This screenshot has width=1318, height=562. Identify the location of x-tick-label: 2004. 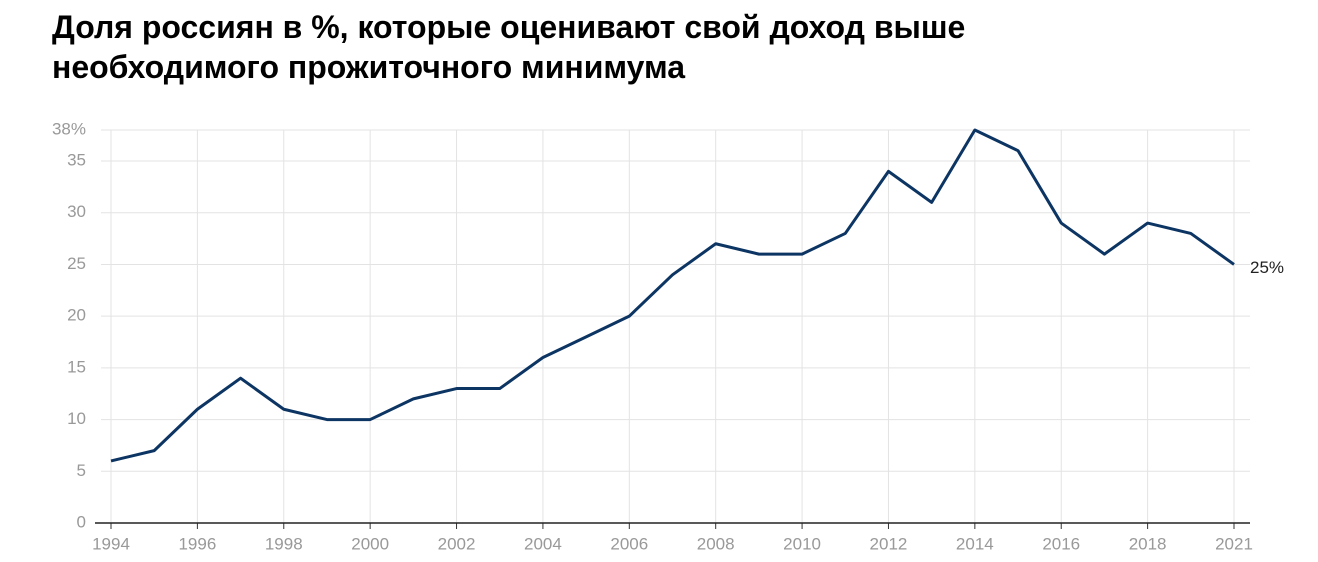
(543, 543).